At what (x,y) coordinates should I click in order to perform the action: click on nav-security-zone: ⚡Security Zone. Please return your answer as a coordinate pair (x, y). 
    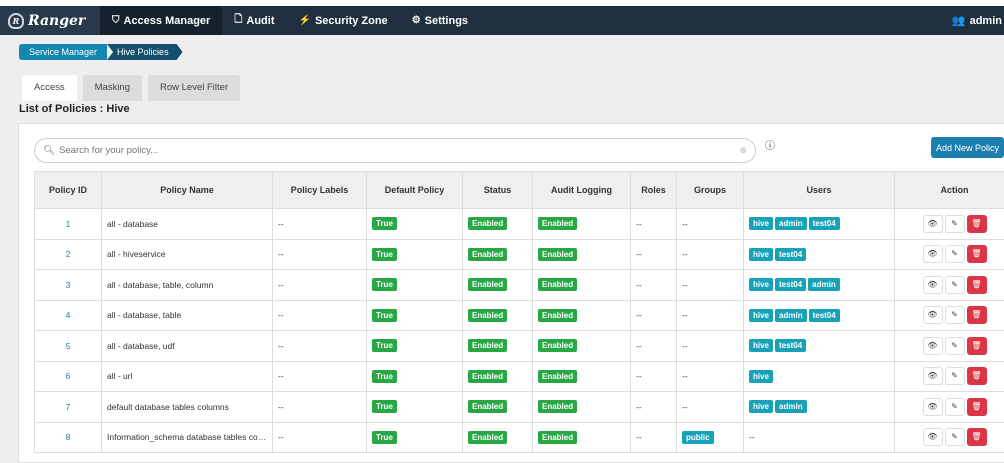
    Looking at the image, I should click on (342, 20).